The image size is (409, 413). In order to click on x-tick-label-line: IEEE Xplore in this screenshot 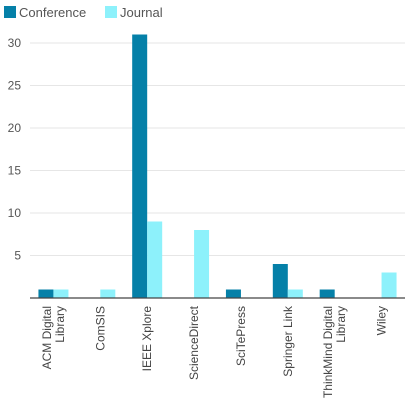, I will do `click(147, 339)`.